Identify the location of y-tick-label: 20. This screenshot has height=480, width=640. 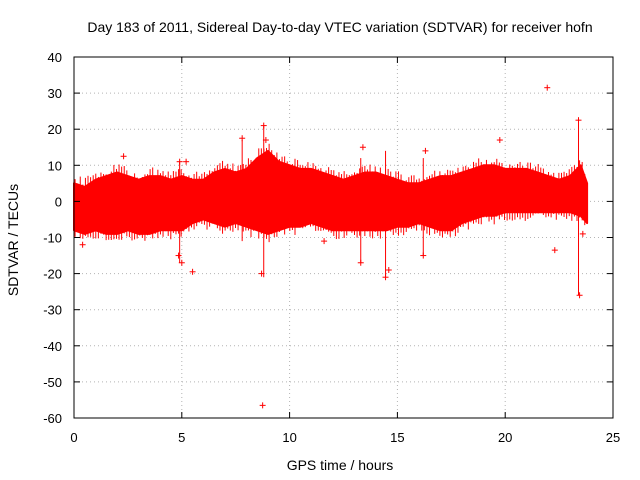
(55, 129).